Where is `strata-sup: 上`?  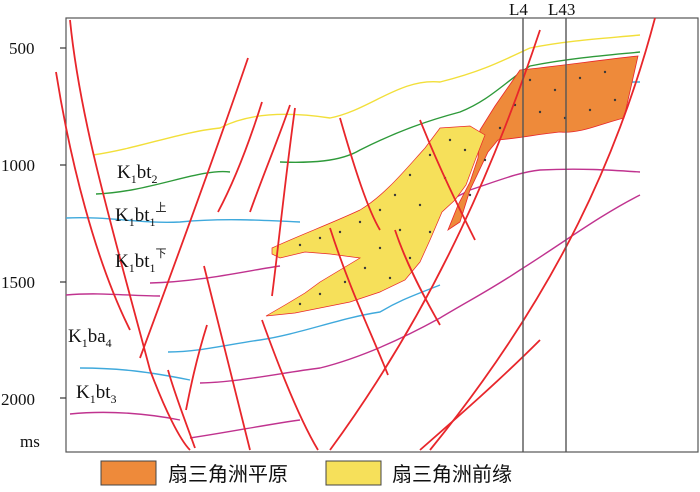 strata-sup: 上 is located at coordinates (161, 207).